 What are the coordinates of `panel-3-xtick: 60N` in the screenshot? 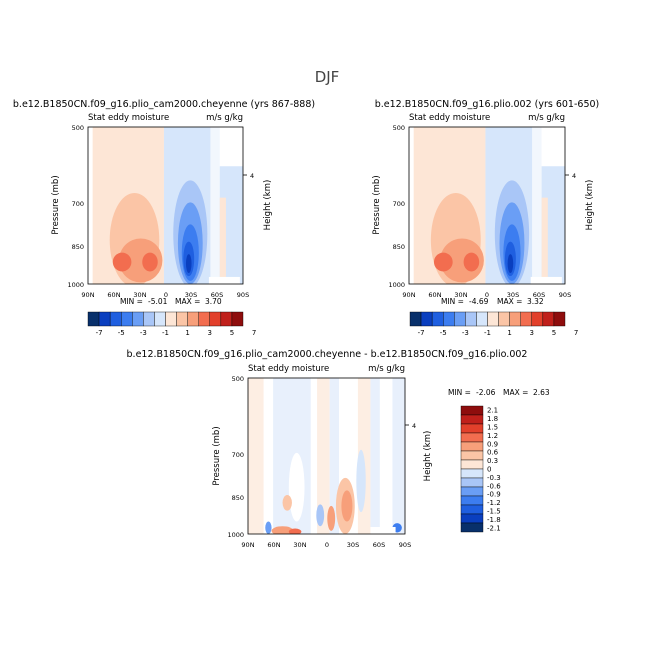 It's located at (273, 545).